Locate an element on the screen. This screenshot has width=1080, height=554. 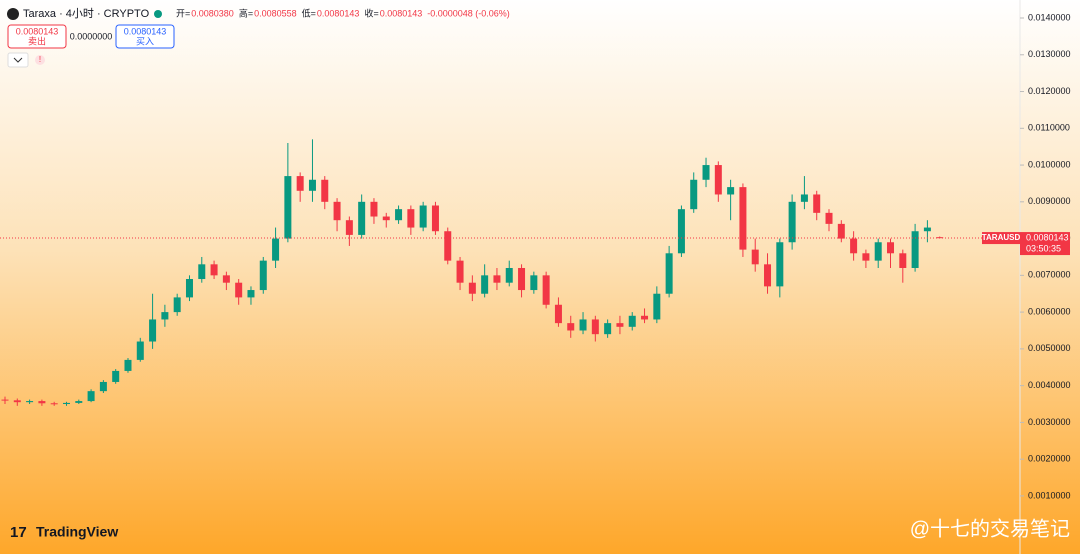
alert-icon is located at coordinates (40, 60).